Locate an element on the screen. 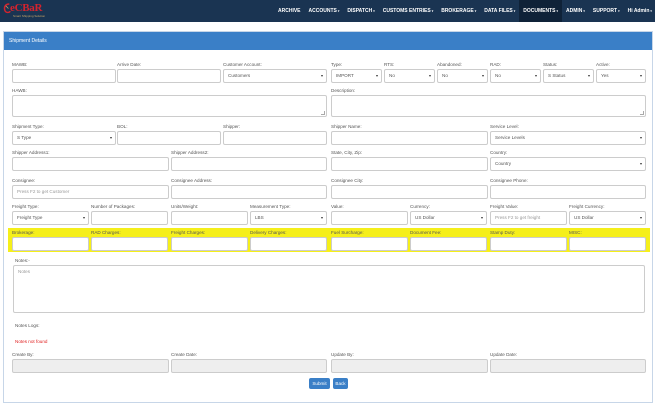  logo-swirl-icon is located at coordinates (7, 8).